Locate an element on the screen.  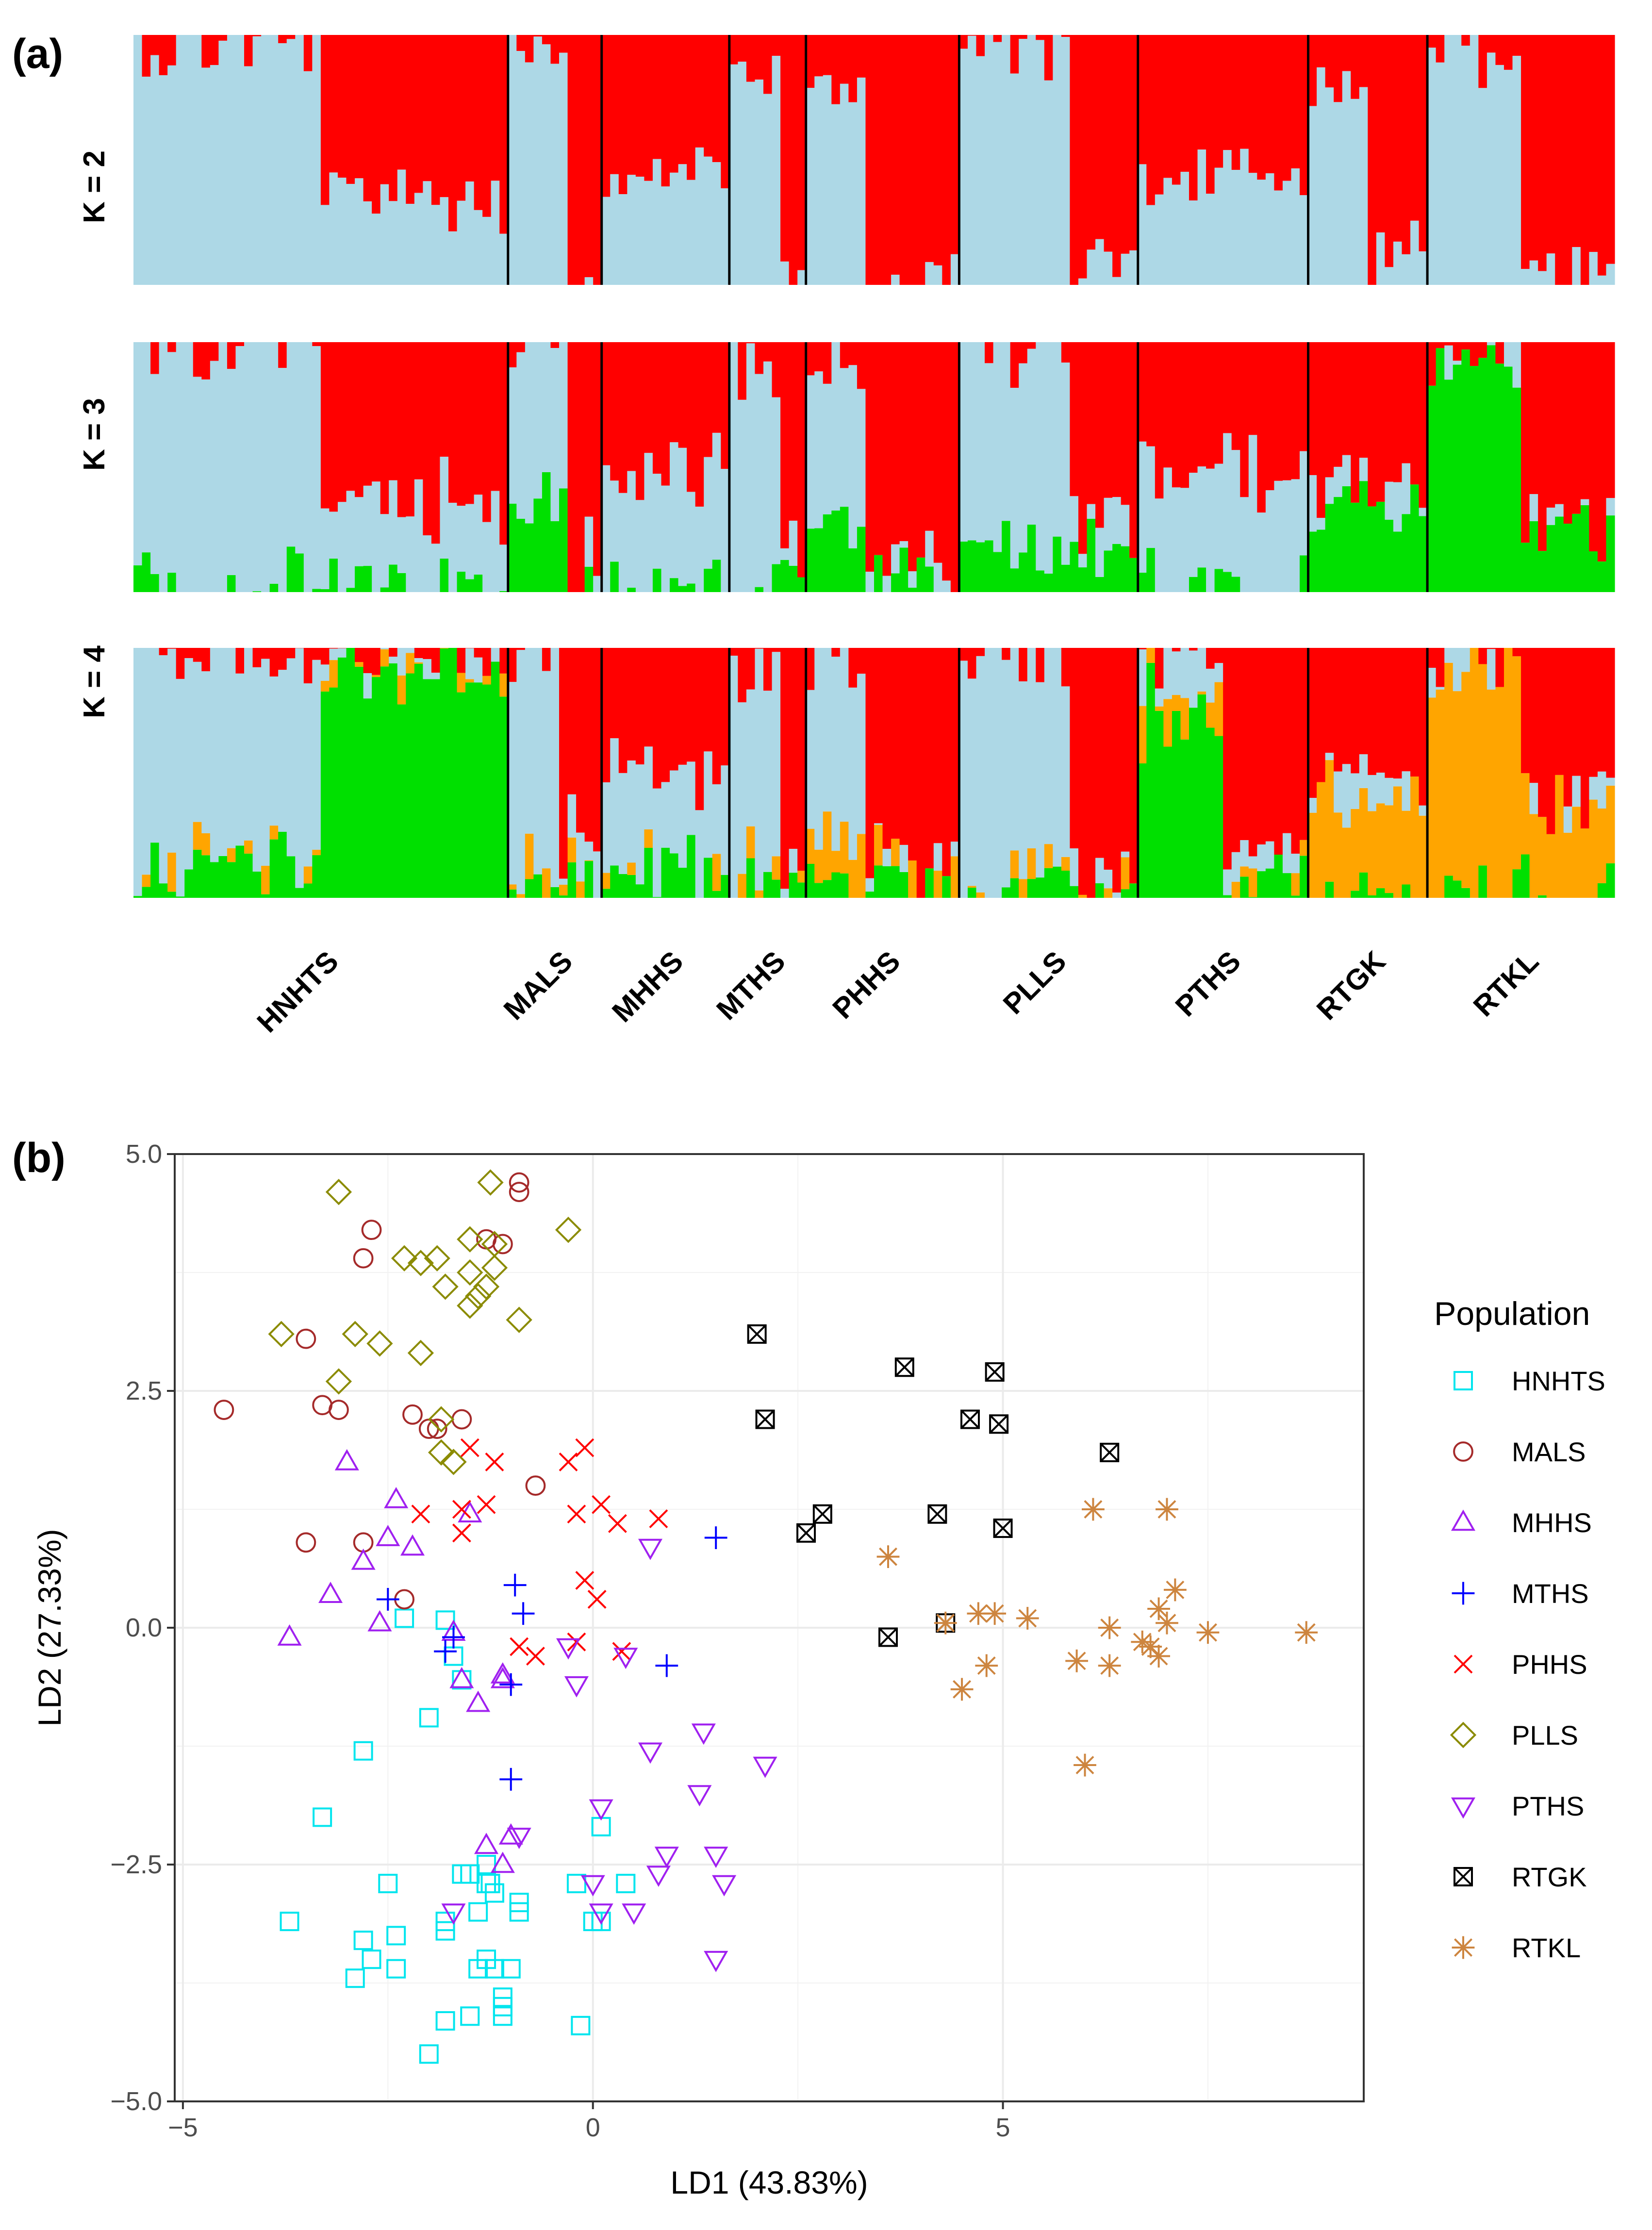
legend-key-mhhs is located at coordinates (1463, 1520).